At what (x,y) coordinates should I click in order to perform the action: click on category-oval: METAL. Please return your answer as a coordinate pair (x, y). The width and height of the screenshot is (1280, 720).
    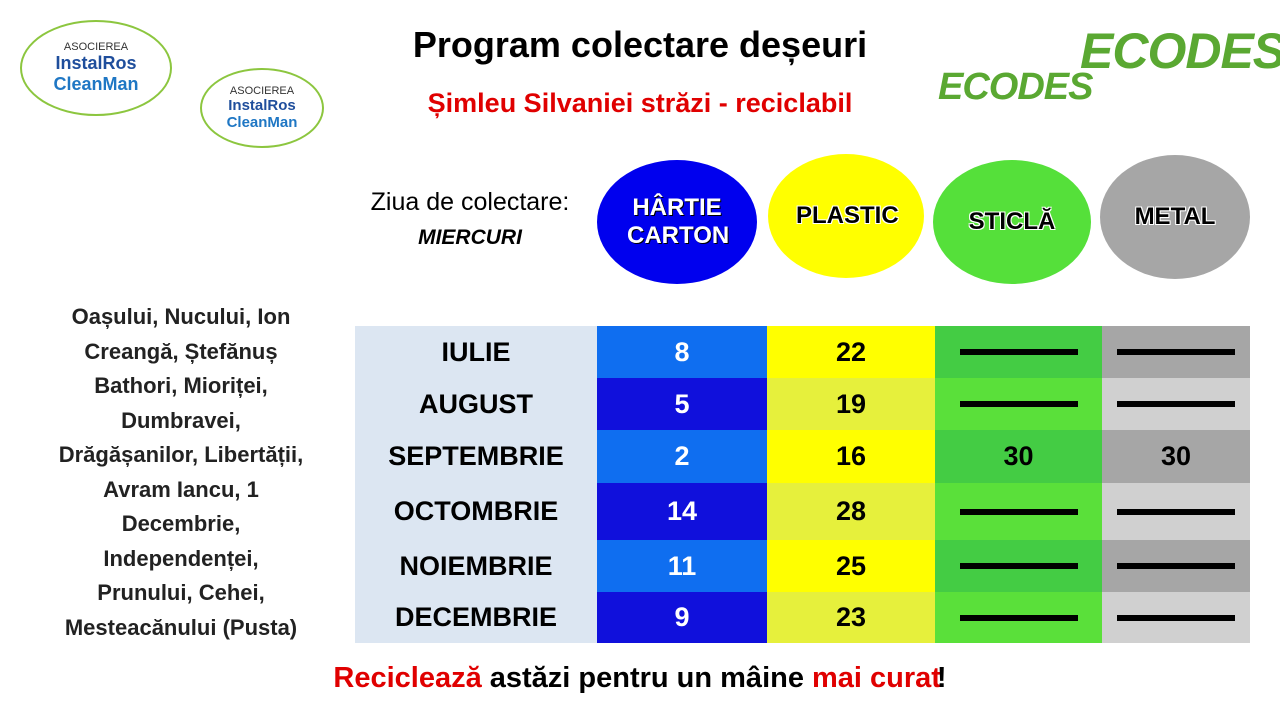
    Looking at the image, I should click on (1175, 217).